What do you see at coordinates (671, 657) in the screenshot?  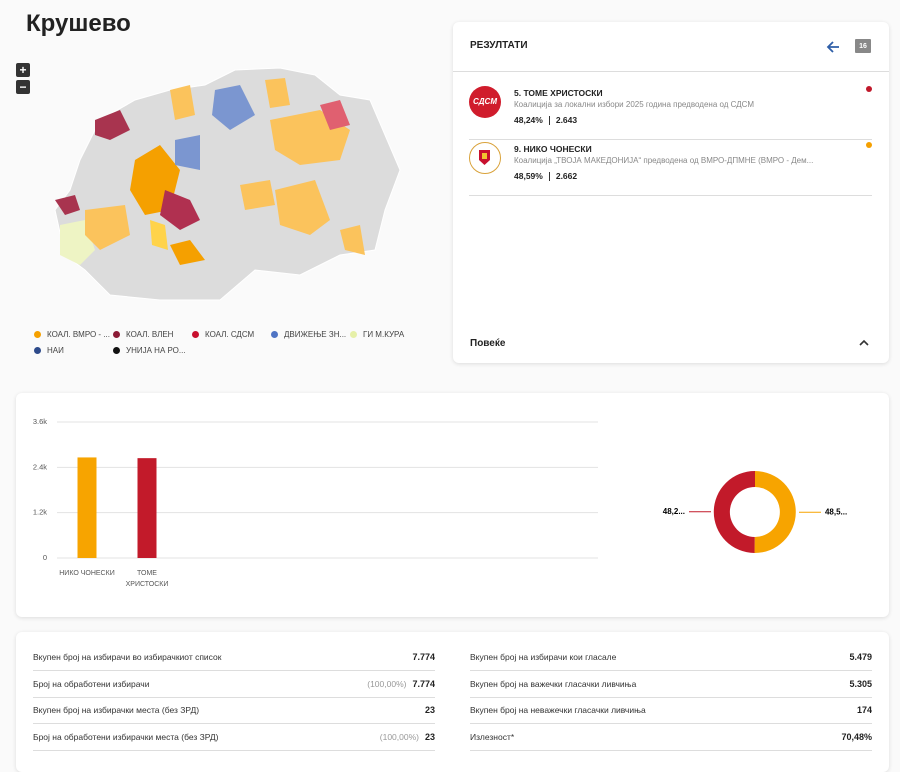 I see `stat-row: Вкупен број на избирачи кои гласале 5.479` at bounding box center [671, 657].